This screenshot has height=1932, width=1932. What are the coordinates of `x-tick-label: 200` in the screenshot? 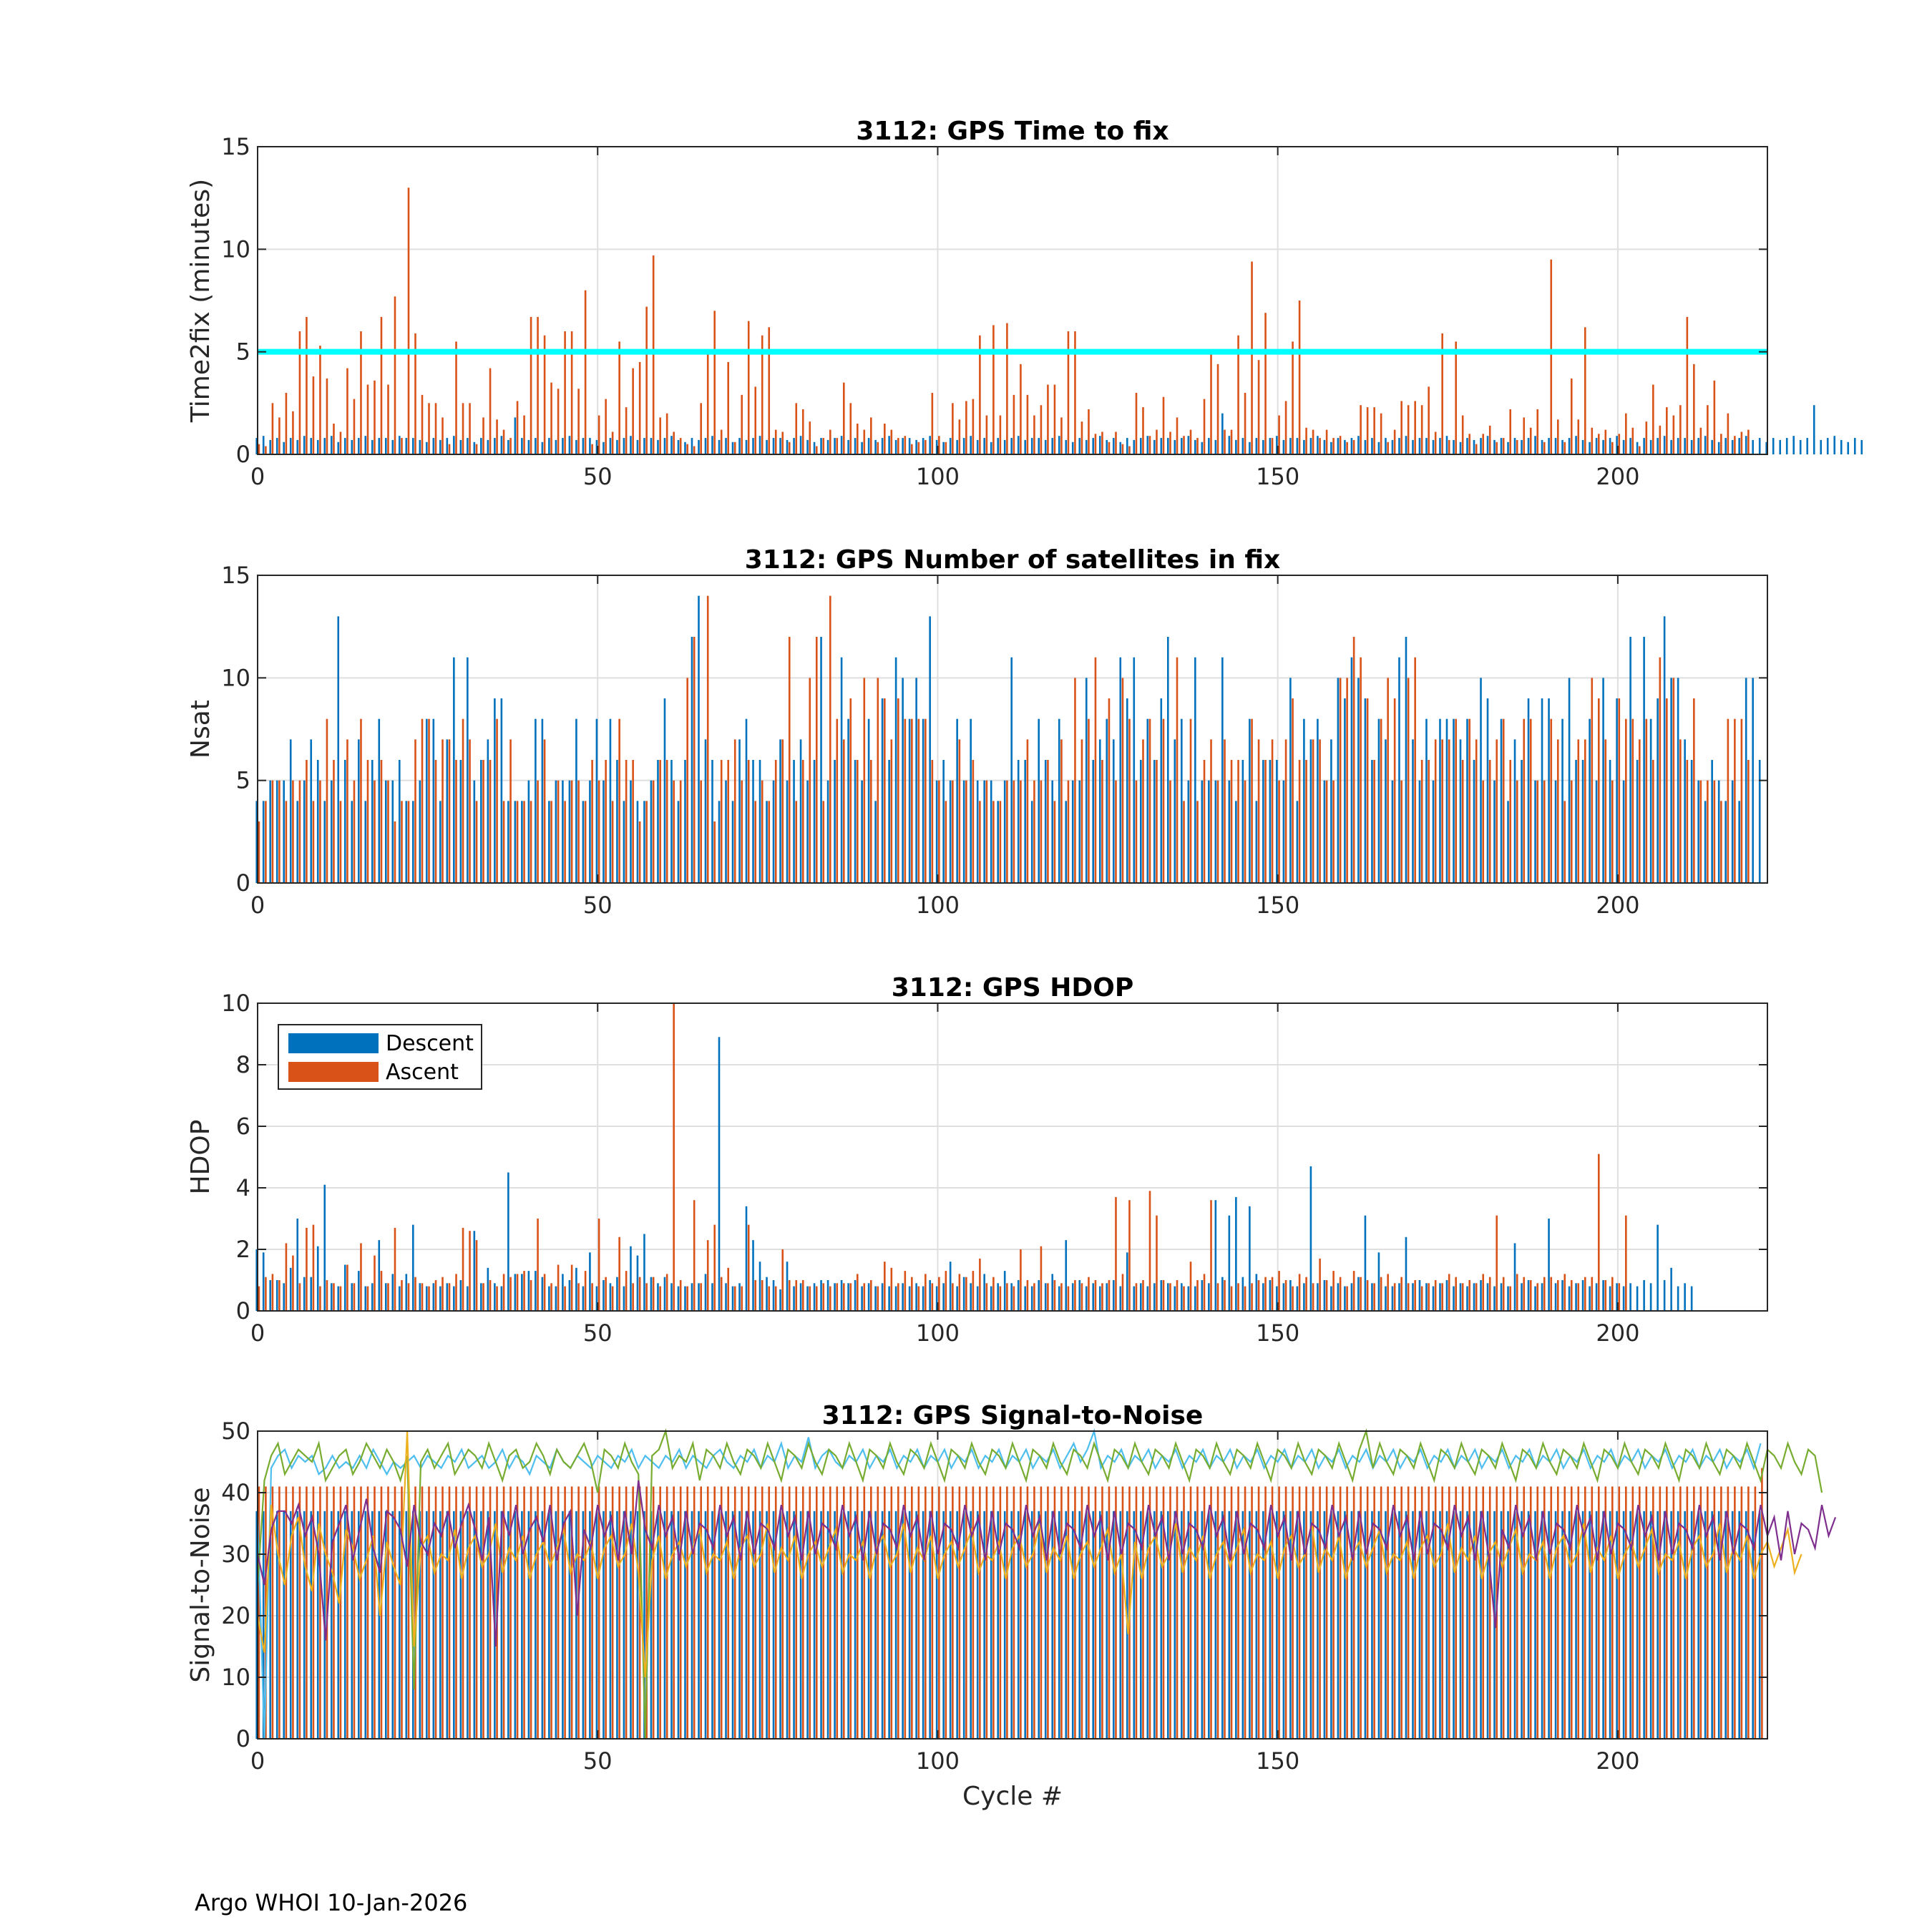 It's located at (1618, 476).